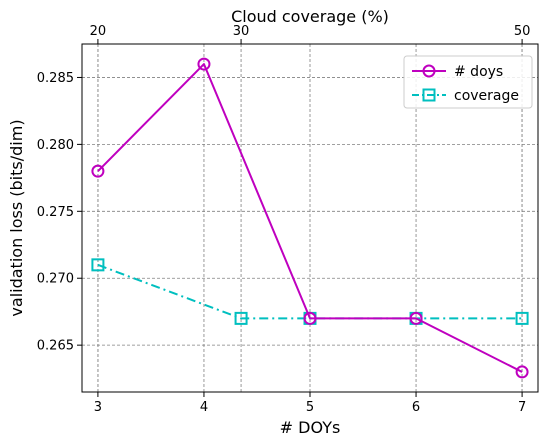 Image resolution: width=550 pixels, height=441 pixels. What do you see at coordinates (98, 407) in the screenshot?
I see `x-tick-label: 3` at bounding box center [98, 407].